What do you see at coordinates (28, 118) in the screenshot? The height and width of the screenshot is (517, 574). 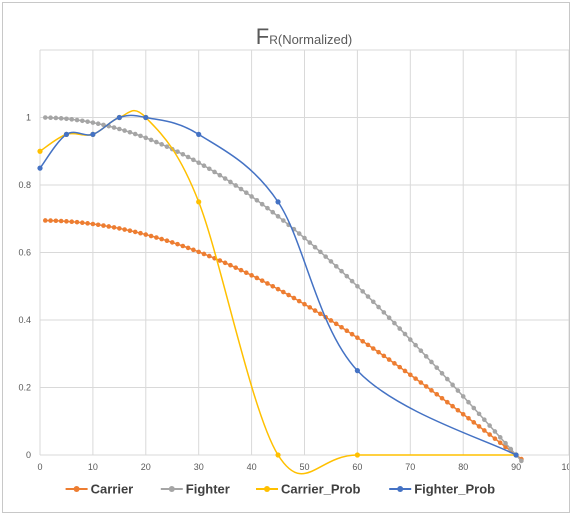 I see `y-tick-label: 1` at bounding box center [28, 118].